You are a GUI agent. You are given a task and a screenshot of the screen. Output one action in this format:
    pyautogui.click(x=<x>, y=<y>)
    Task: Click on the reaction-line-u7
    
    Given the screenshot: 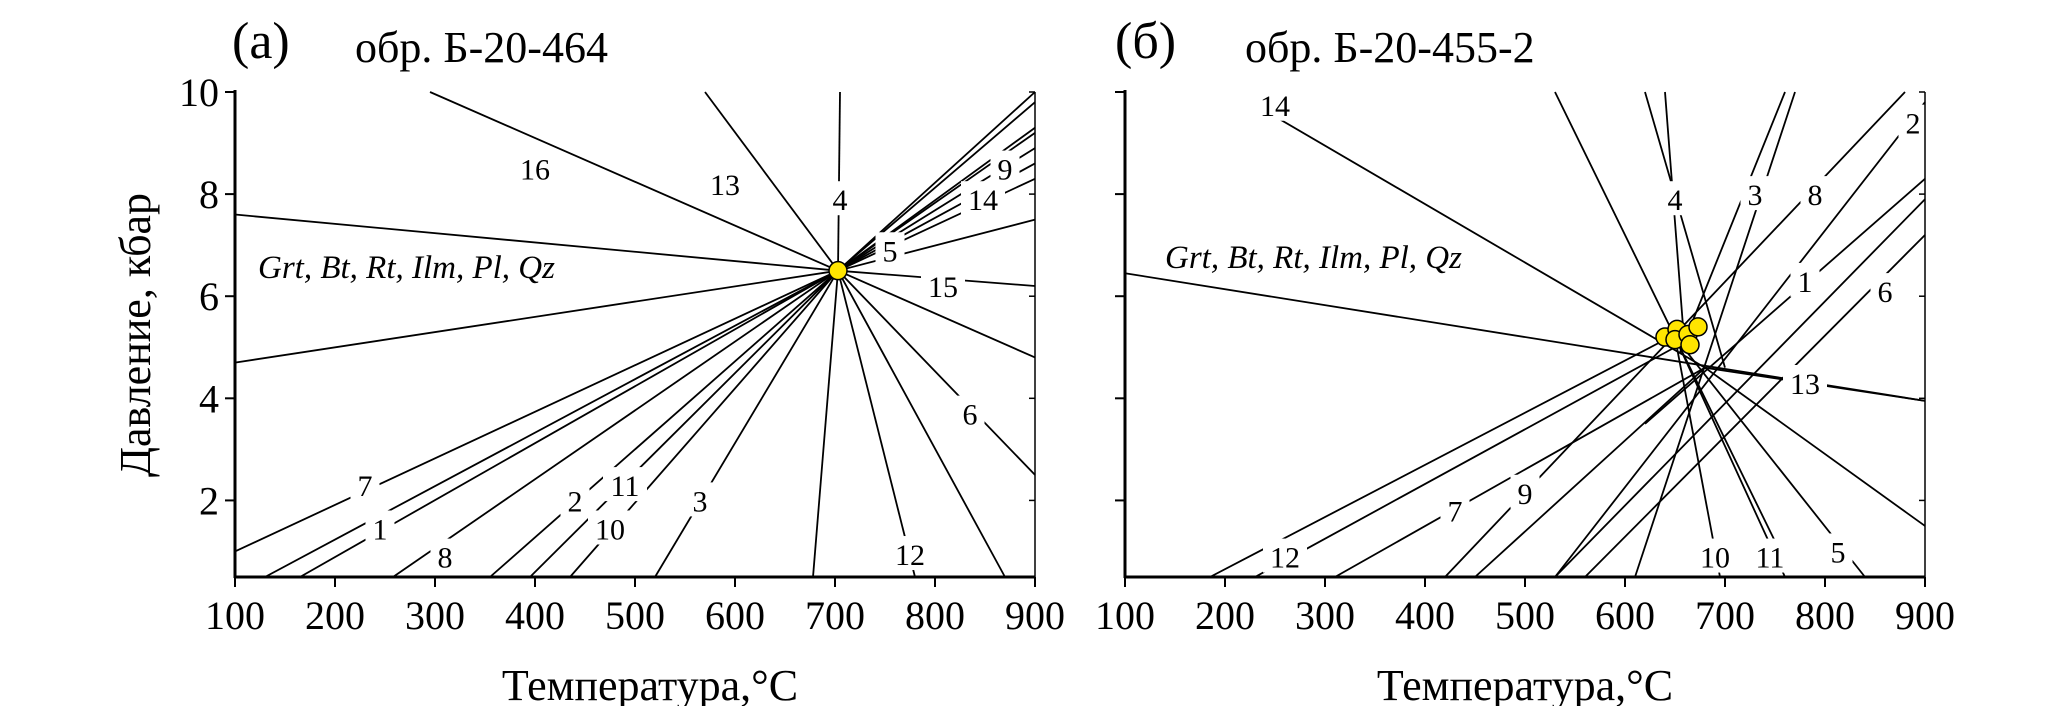 What is the action you would take?
    pyautogui.click(x=936, y=186)
    